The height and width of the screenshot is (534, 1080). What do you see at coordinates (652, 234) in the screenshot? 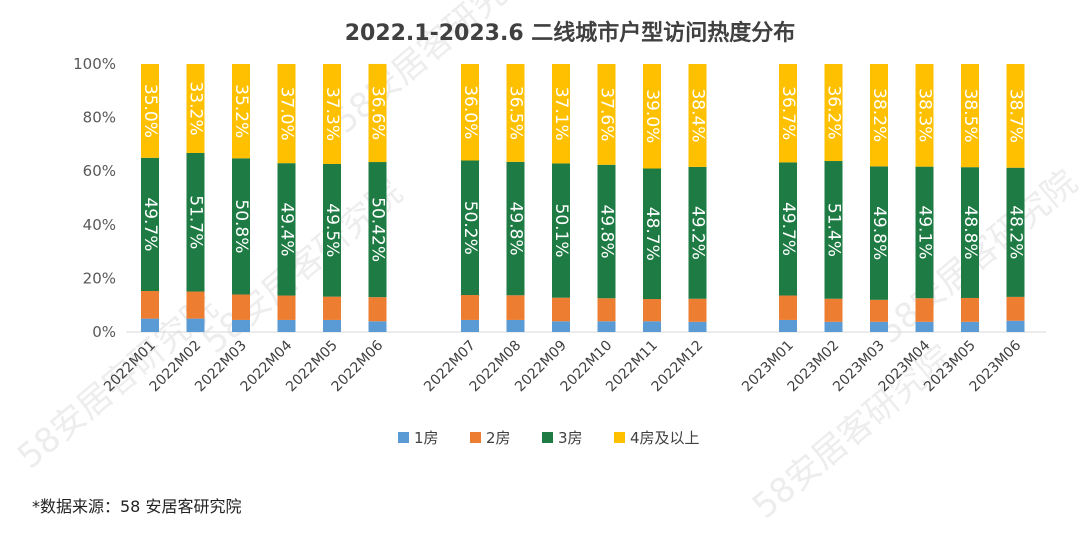
I see `bar-segment-3-2022M11` at bounding box center [652, 234].